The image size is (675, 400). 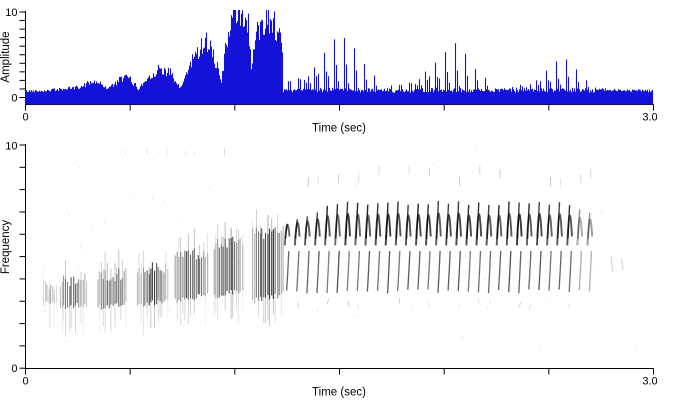 I want to click on waveform-time-max-tick-label: 3.0, so click(x=649, y=118).